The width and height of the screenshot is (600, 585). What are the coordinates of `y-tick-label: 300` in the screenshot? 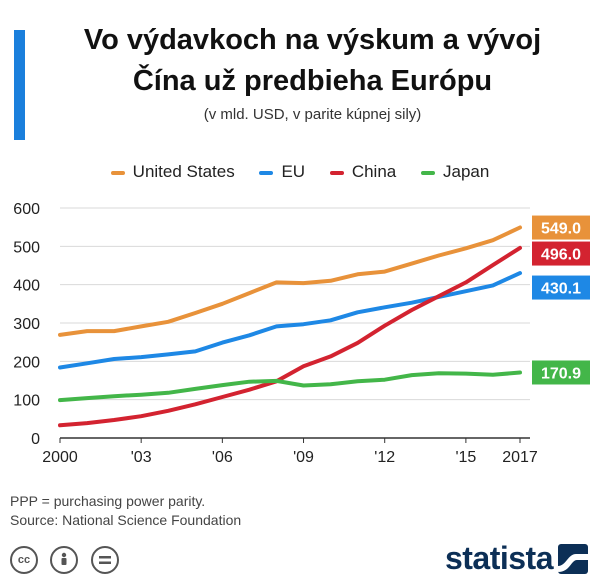 It's located at (26, 324).